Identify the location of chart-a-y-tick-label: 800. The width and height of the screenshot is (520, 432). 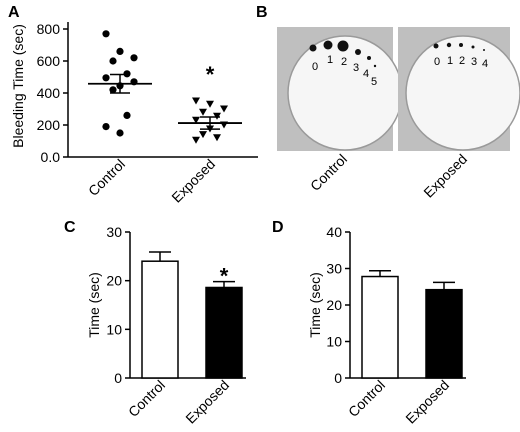
(49, 29).